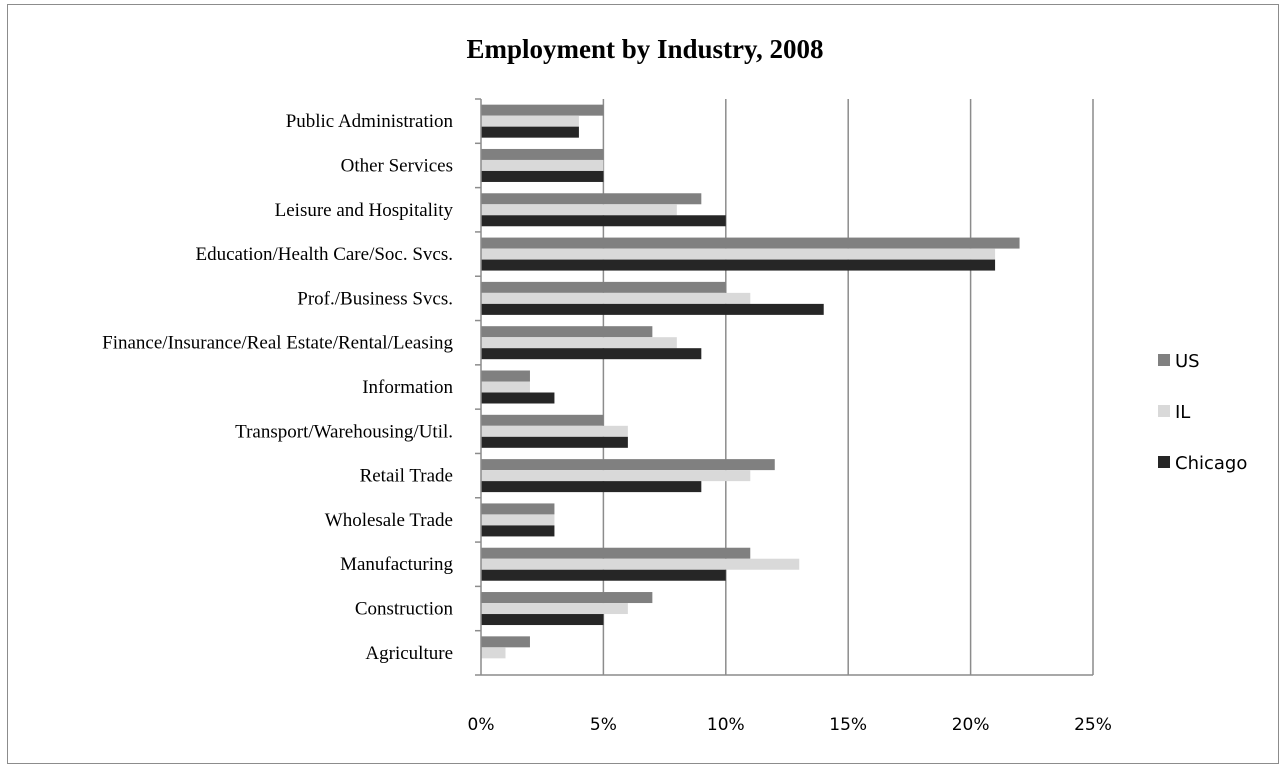 The image size is (1287, 764). What do you see at coordinates (481, 725) in the screenshot?
I see `x-tick-label: 0%` at bounding box center [481, 725].